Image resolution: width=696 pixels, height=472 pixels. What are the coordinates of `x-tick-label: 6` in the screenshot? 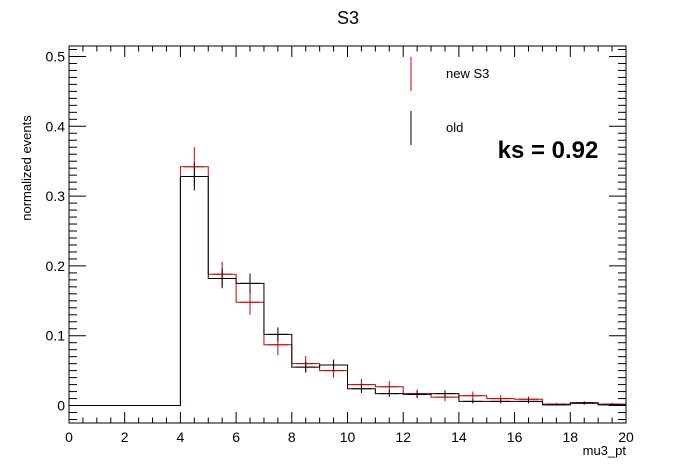 It's located at (236, 437).